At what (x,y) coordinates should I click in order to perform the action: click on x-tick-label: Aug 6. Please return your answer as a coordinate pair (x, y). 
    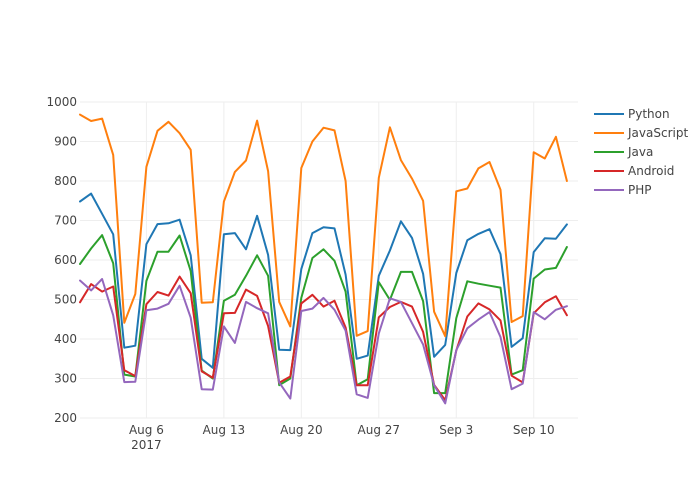
    Looking at the image, I should click on (146, 430).